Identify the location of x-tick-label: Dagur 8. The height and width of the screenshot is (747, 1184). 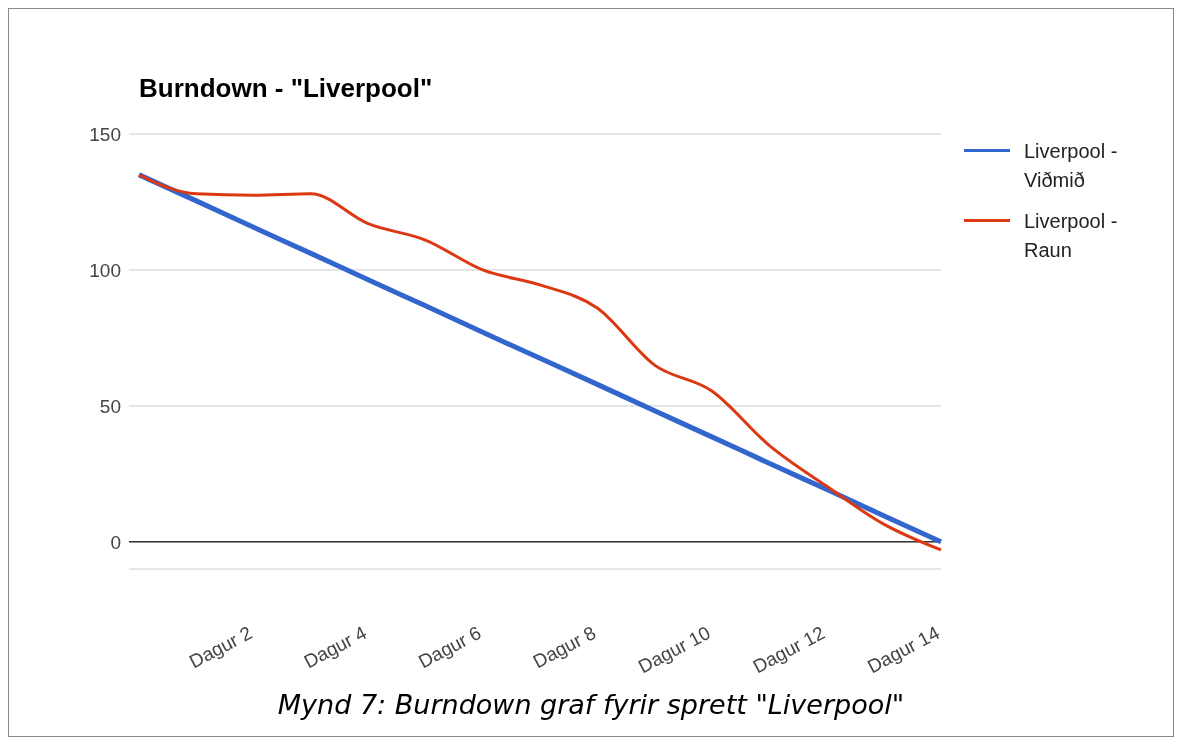
(564, 647).